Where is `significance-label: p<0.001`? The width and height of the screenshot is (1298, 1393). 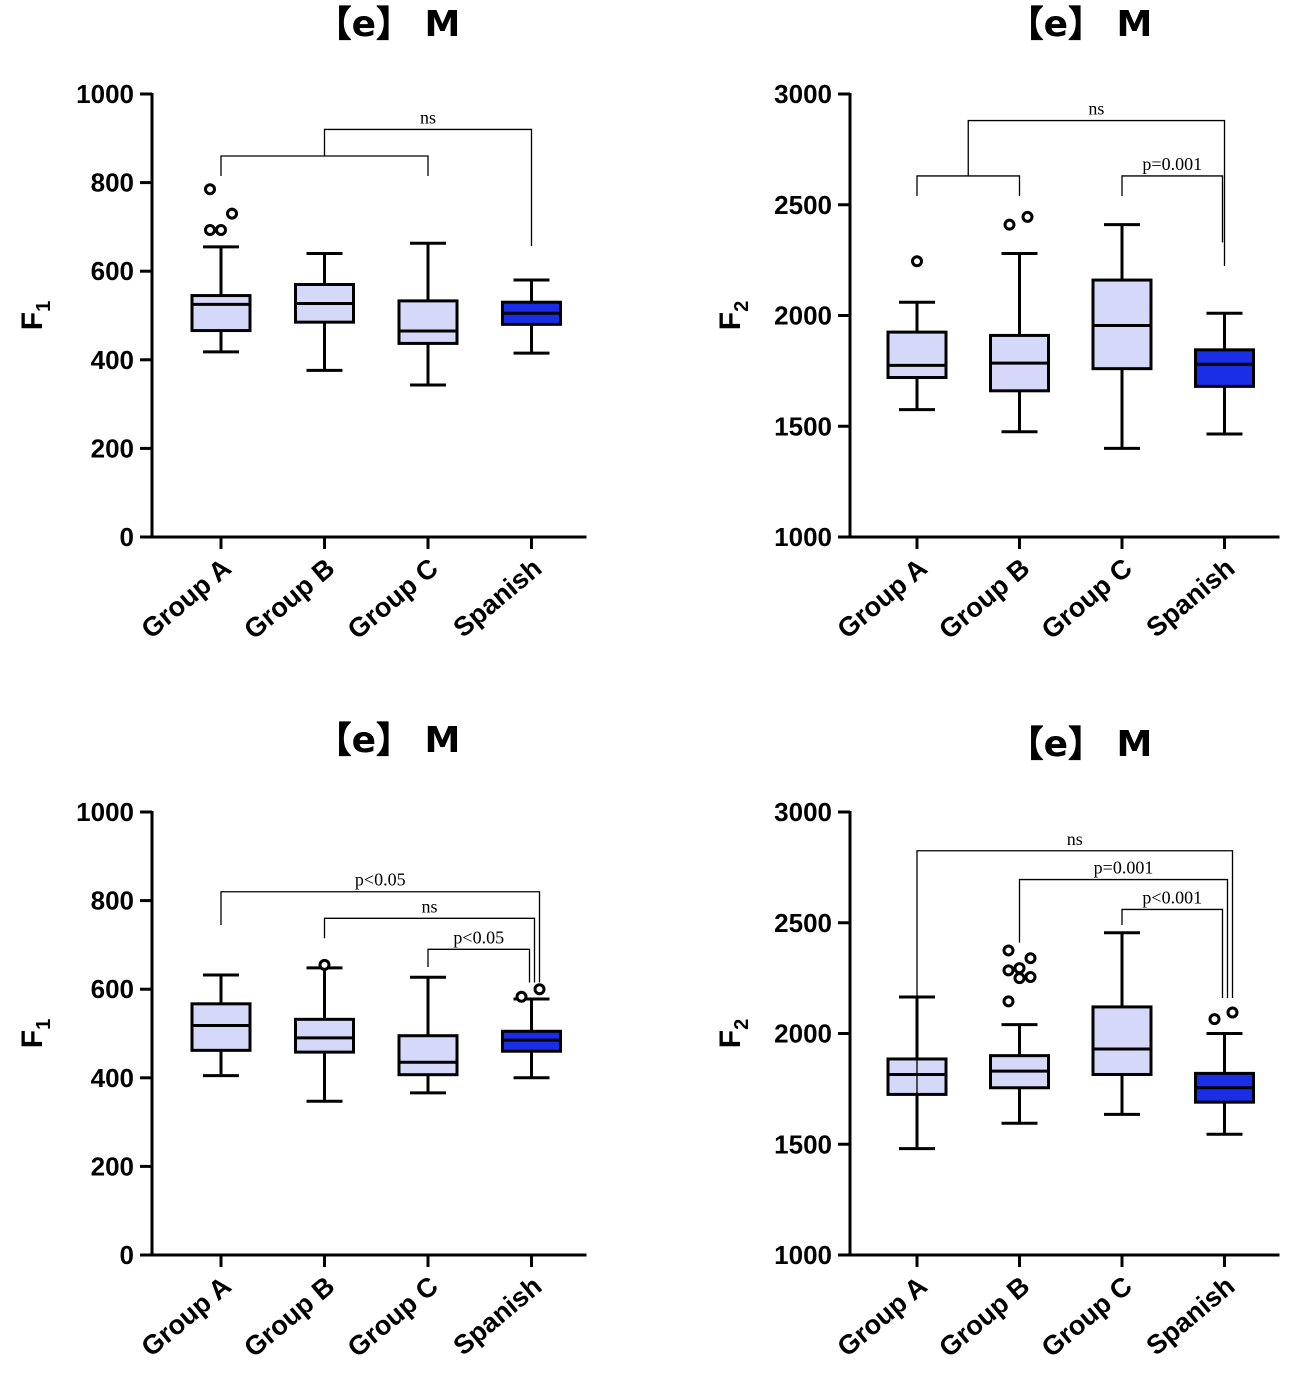
significance-label: p<0.001 is located at coordinates (1172, 897).